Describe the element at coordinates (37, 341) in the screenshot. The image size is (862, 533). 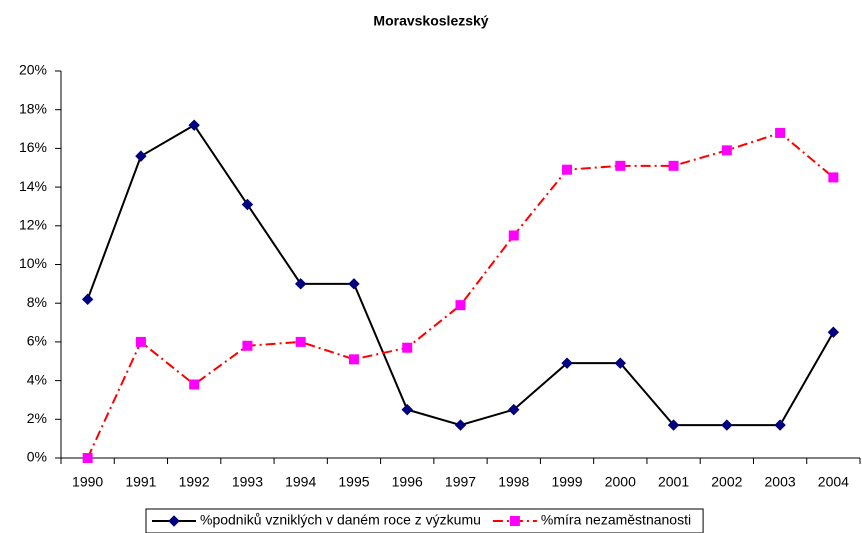
I see `y-tick-label: 6%` at that location.